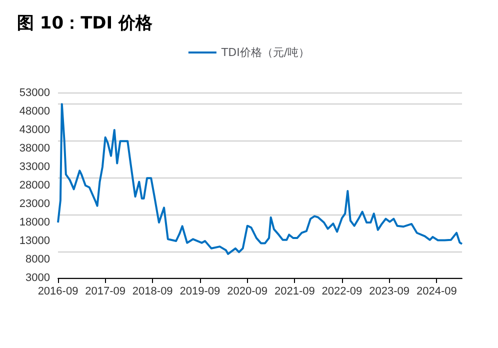 The image size is (498, 348). Describe the element at coordinates (38, 278) in the screenshot. I see `y-tick-label: 3000` at that location.